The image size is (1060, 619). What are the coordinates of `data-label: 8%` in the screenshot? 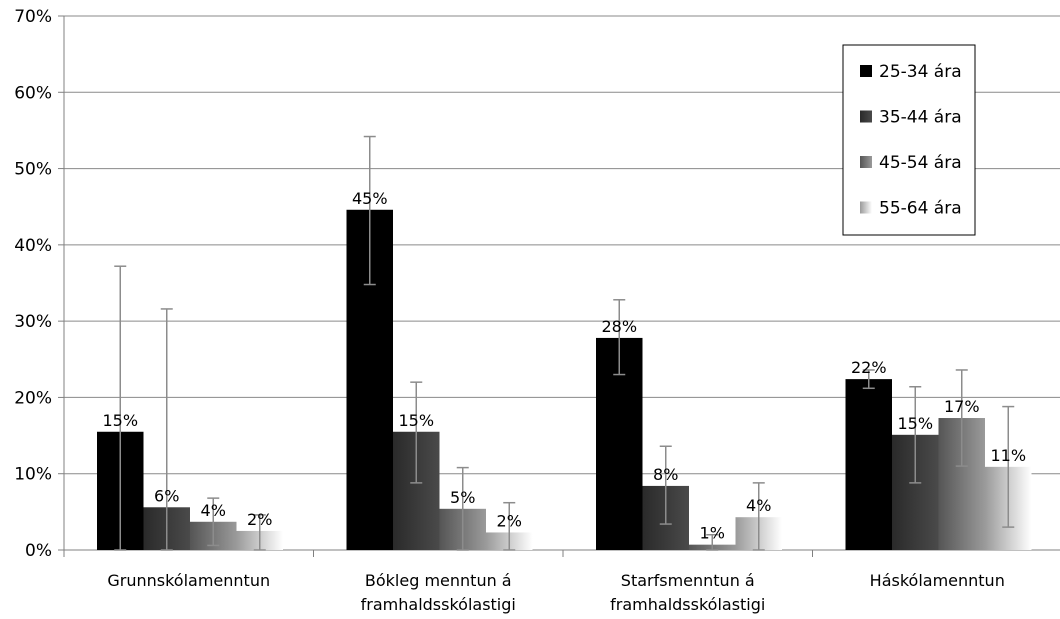 It's located at (665, 474).